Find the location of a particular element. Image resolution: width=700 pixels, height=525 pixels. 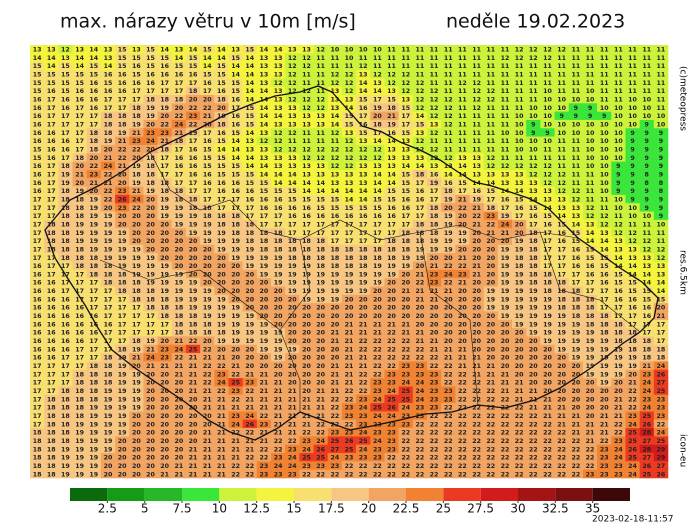

cell-value: 26 is located at coordinates (349, 441).